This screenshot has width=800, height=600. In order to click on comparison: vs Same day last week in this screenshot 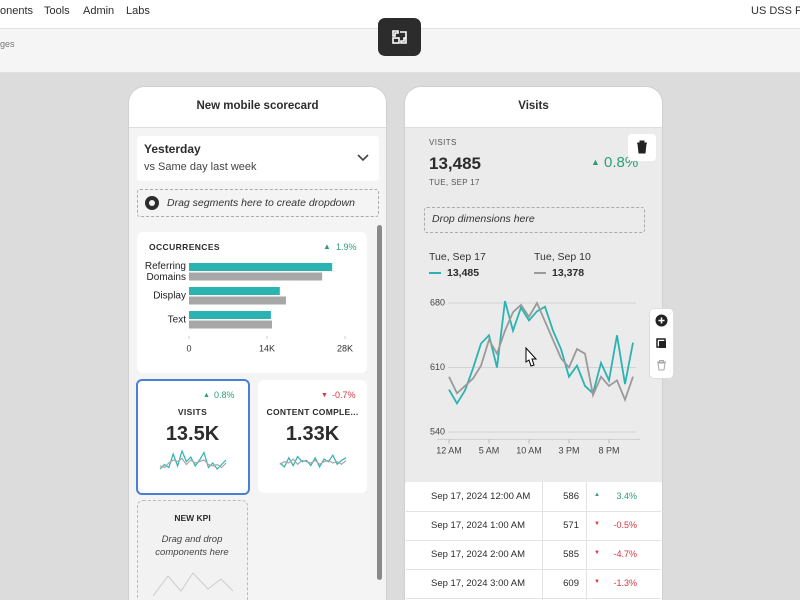, I will do `click(200, 167)`.